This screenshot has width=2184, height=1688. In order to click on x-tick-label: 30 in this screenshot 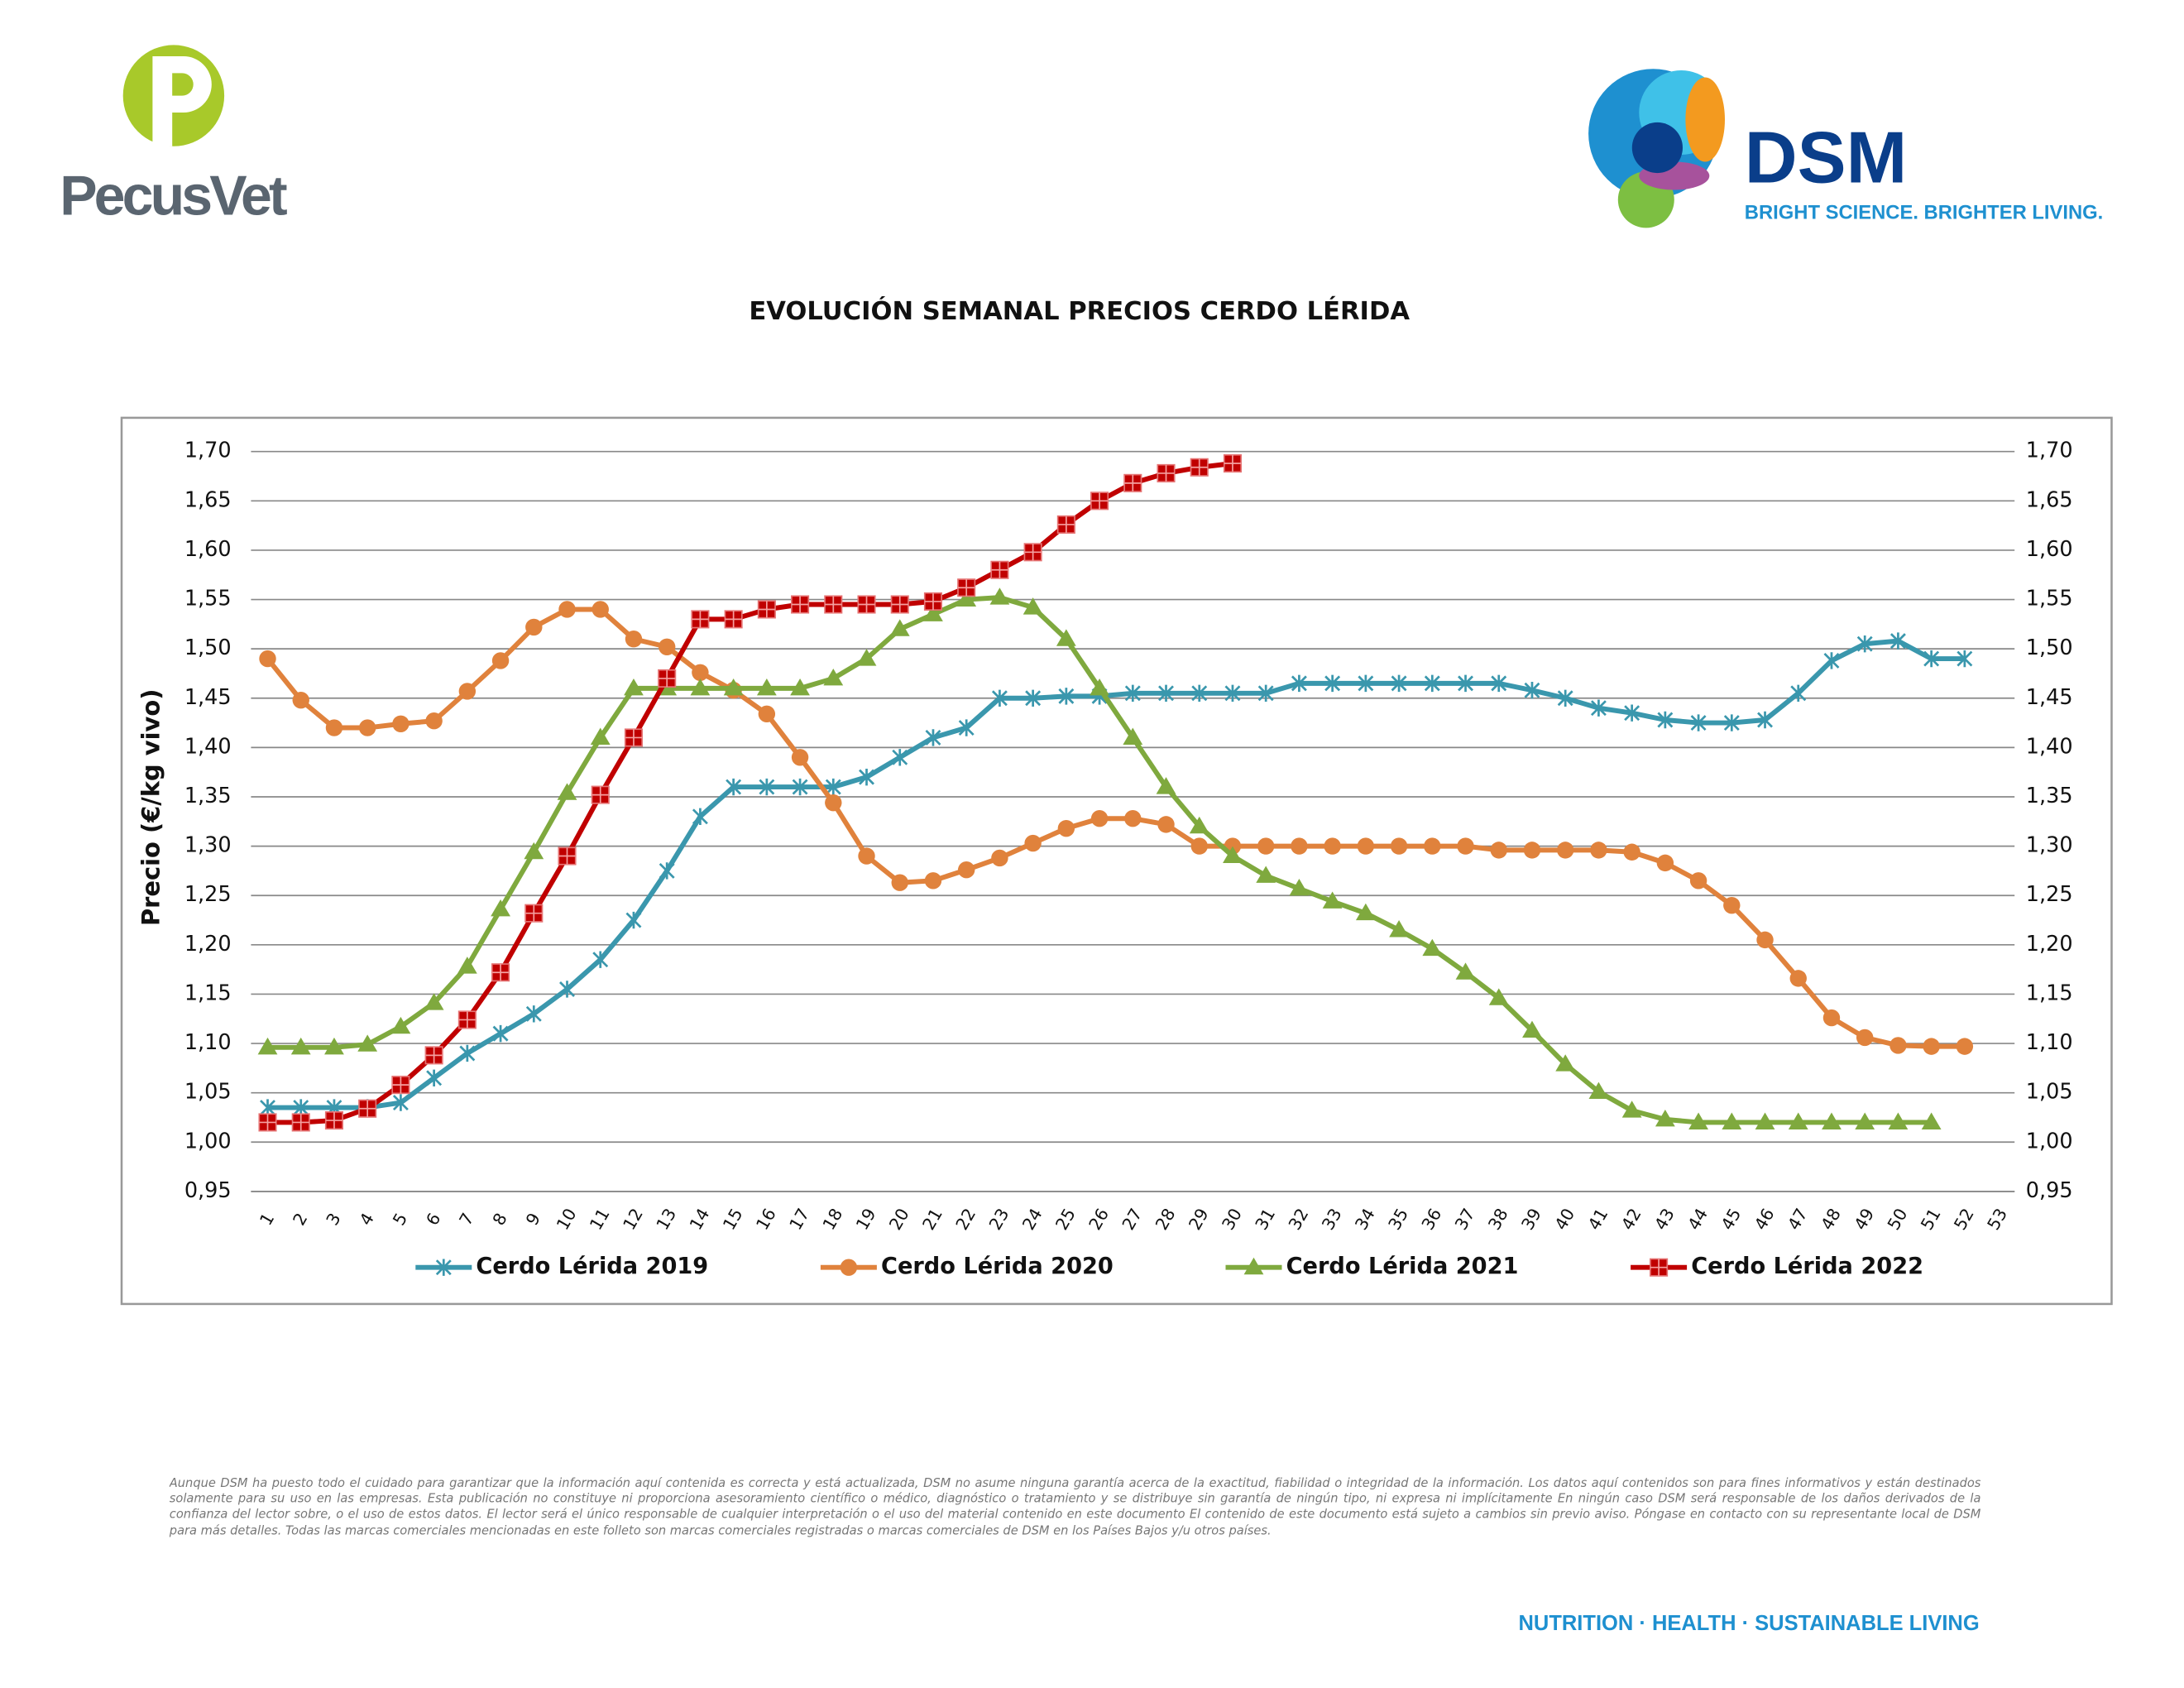, I will do `click(1232, 1219)`.